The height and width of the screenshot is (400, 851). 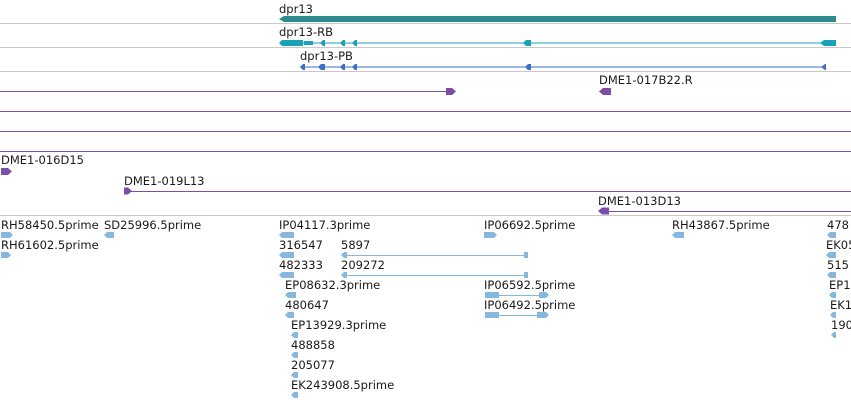 What do you see at coordinates (152, 225) in the screenshot?
I see `est-label: SD25996.5prime` at bounding box center [152, 225].